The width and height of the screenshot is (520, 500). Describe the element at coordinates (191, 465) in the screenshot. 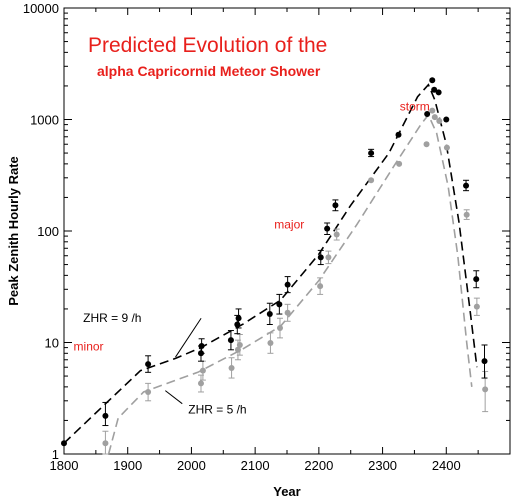

I see `x-tick-label: 2000` at that location.